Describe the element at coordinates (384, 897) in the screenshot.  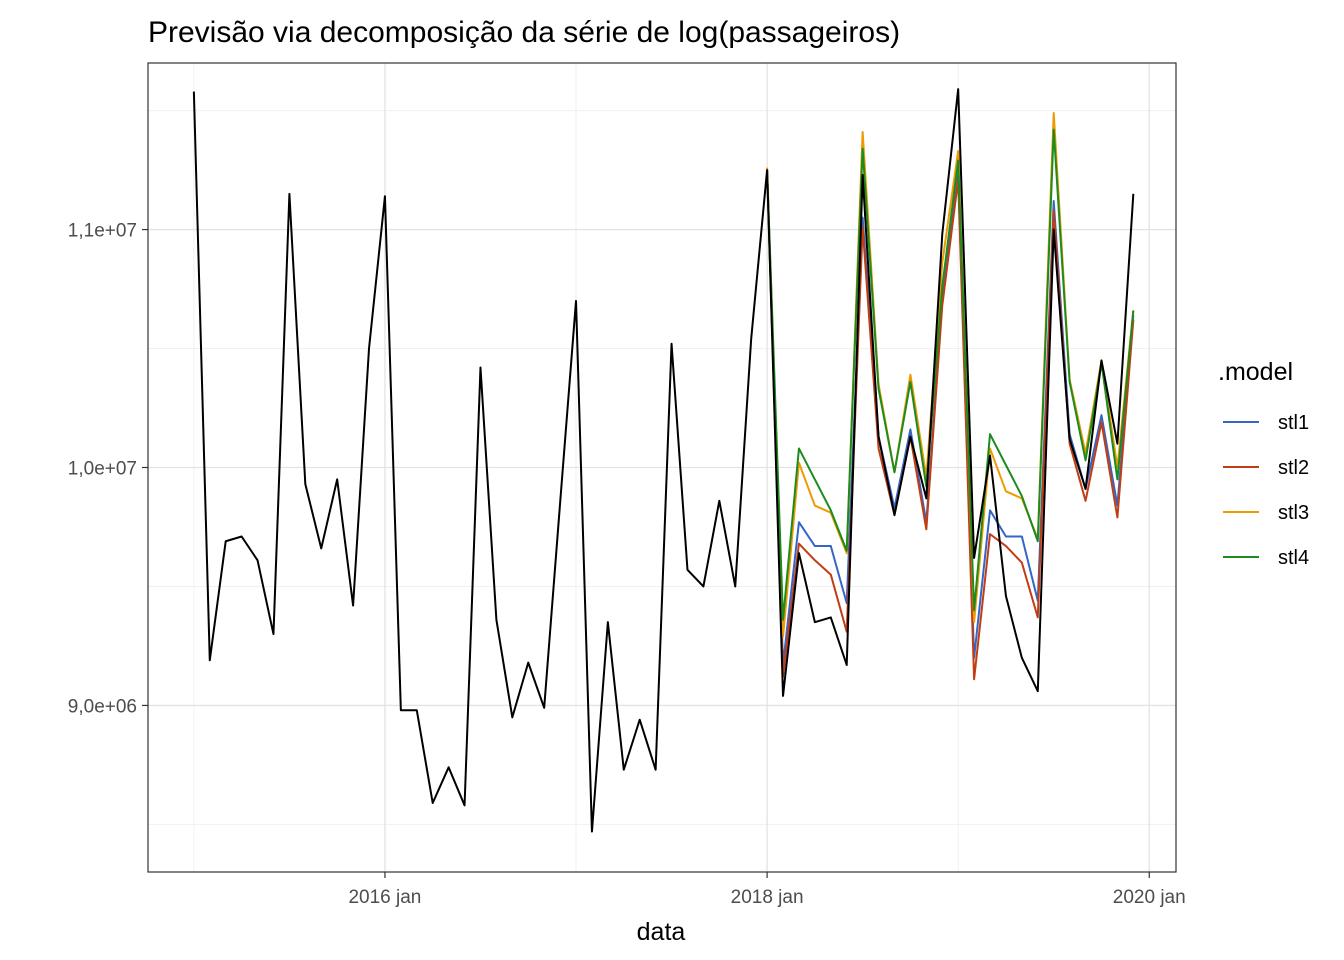
I see `x-tick-label: 2016 jan` at that location.